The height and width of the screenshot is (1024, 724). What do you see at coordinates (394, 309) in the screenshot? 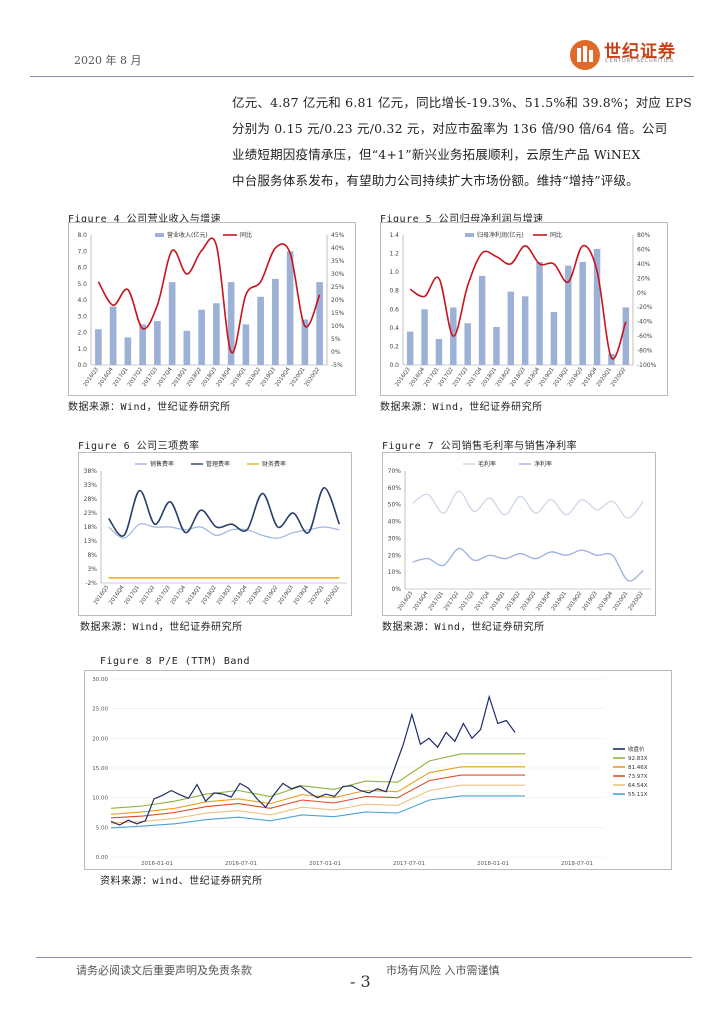
I see `y-left-tick-label: 0.6` at bounding box center [394, 309].